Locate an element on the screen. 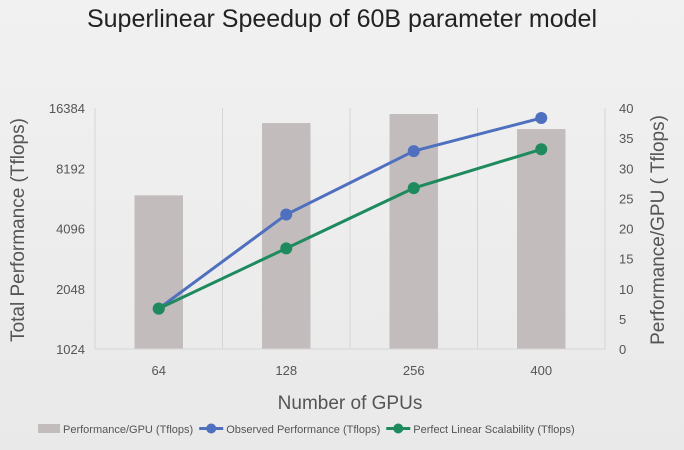 This screenshot has width=684, height=450. left-tick-label: 4096 is located at coordinates (70, 229).